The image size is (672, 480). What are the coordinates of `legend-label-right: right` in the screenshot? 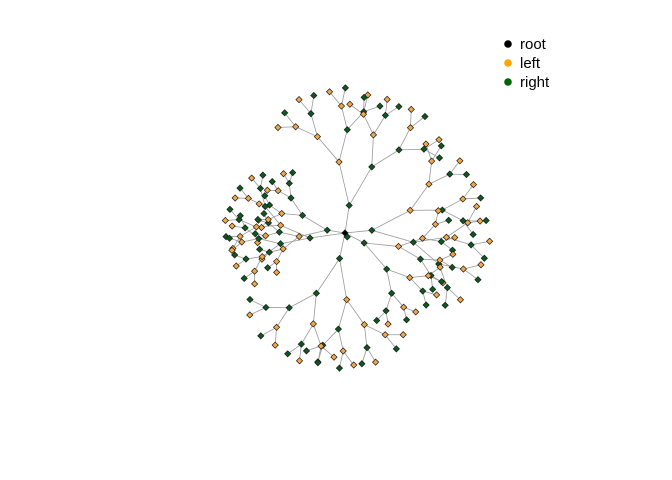 It's located at (535, 82).